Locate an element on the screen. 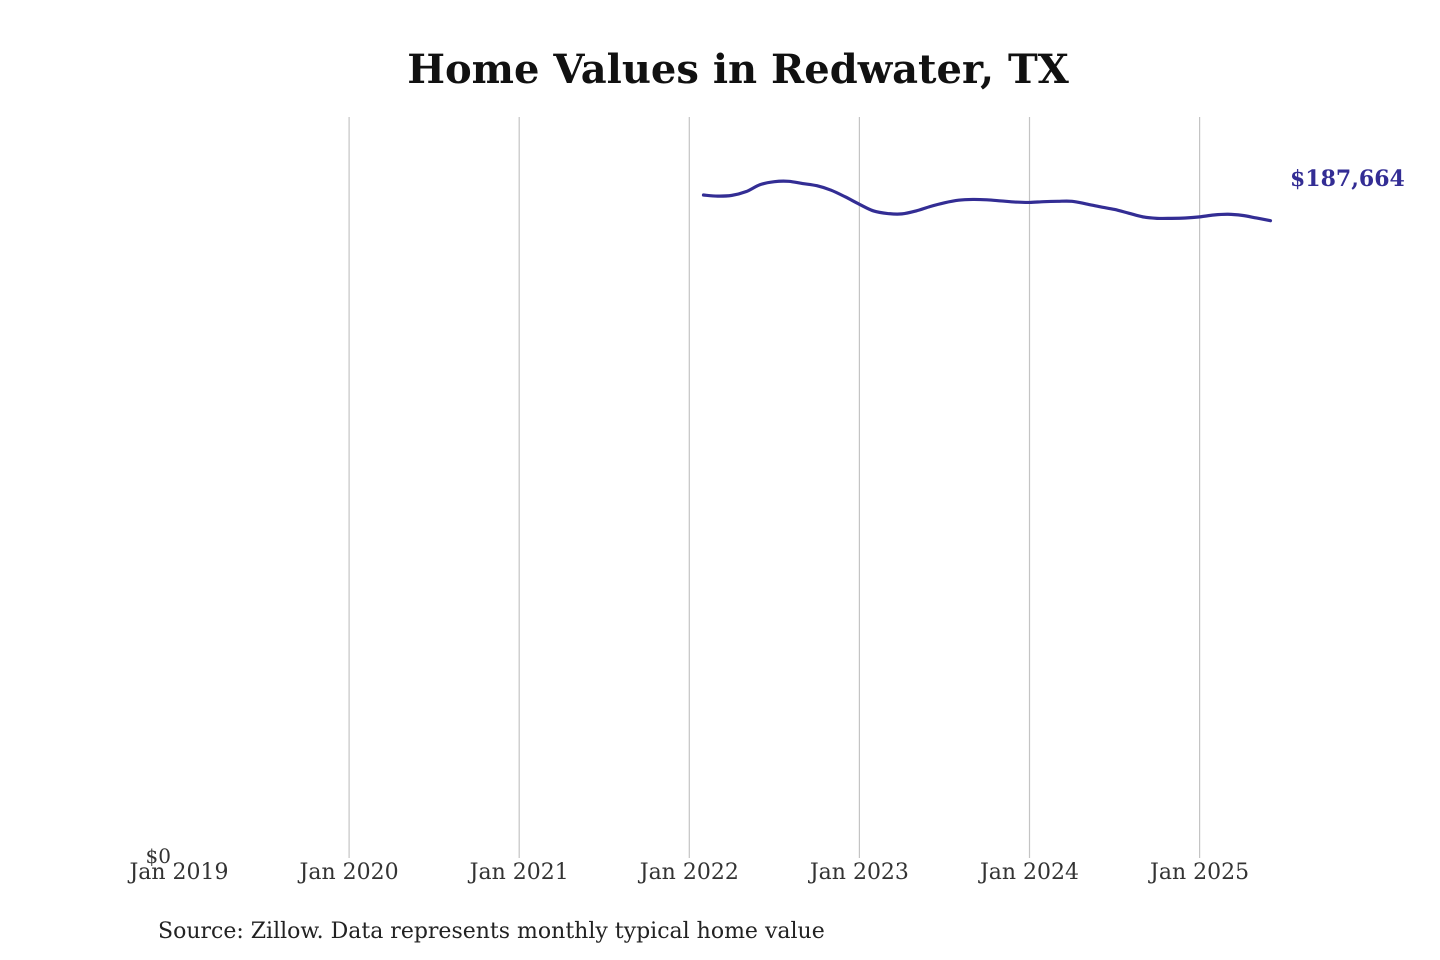 The image size is (1440, 960). x-tick-label: Jan 2023 is located at coordinates (858, 872).